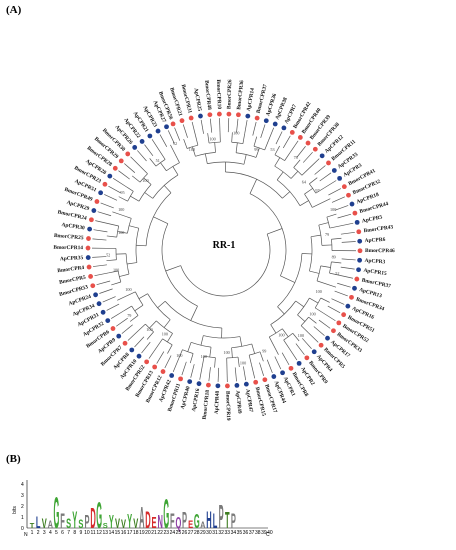  I want to click on leaf-label: ApCPR16, so click(196, 400).